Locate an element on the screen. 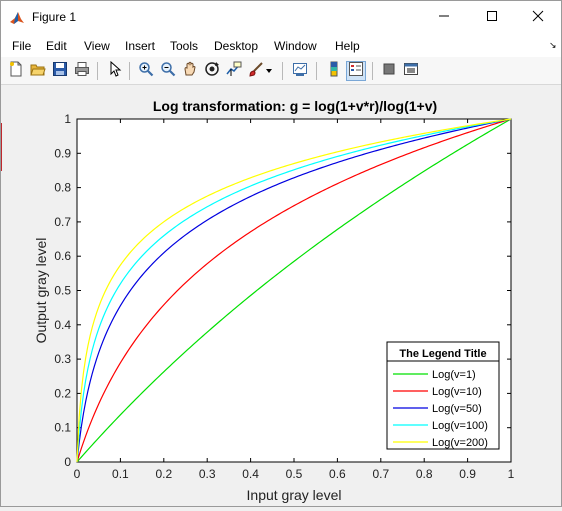 The height and width of the screenshot is (511, 562). x-tick-label: 0.2 is located at coordinates (163, 474).